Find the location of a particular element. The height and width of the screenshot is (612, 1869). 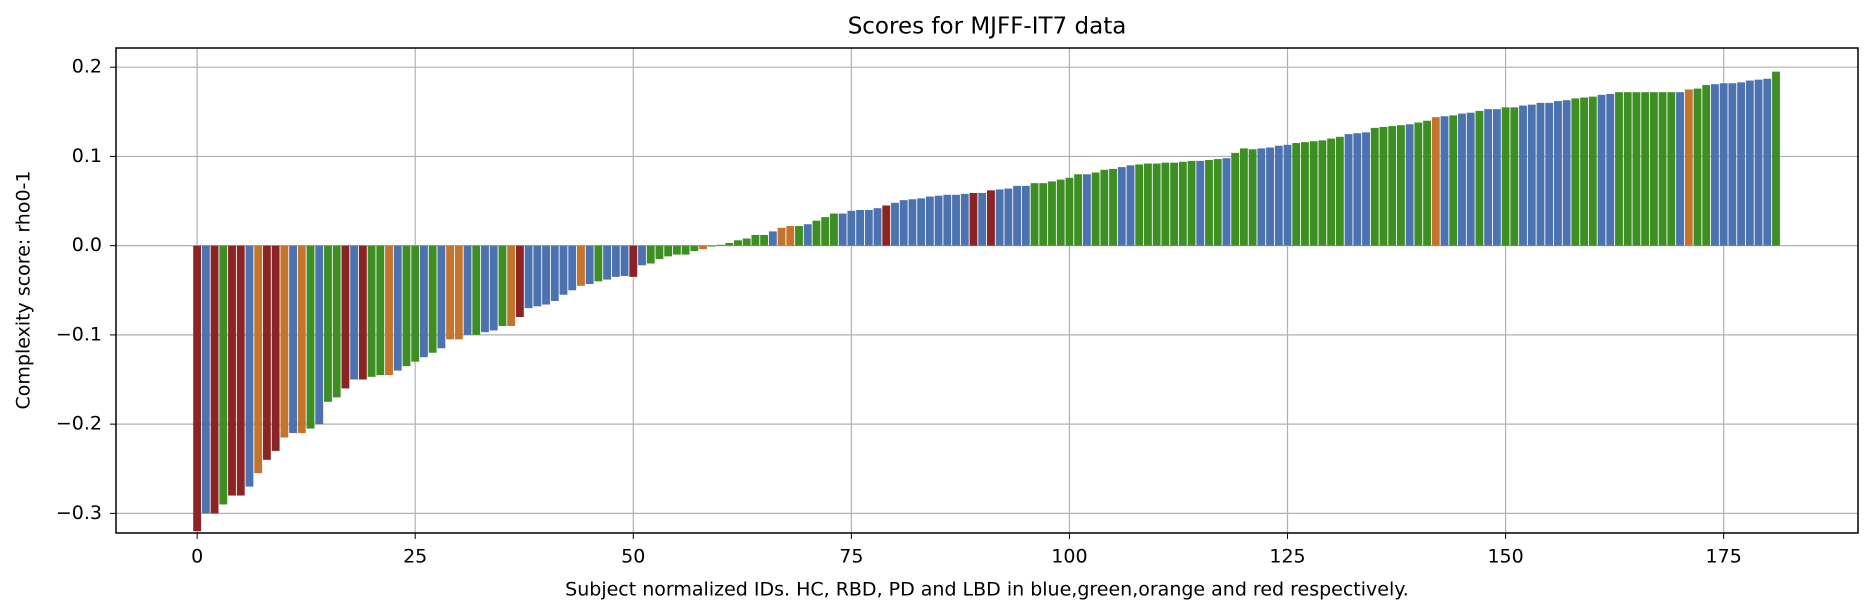

y-axis-label: Complexity score: rho0-1 is located at coordinates (24, 289).